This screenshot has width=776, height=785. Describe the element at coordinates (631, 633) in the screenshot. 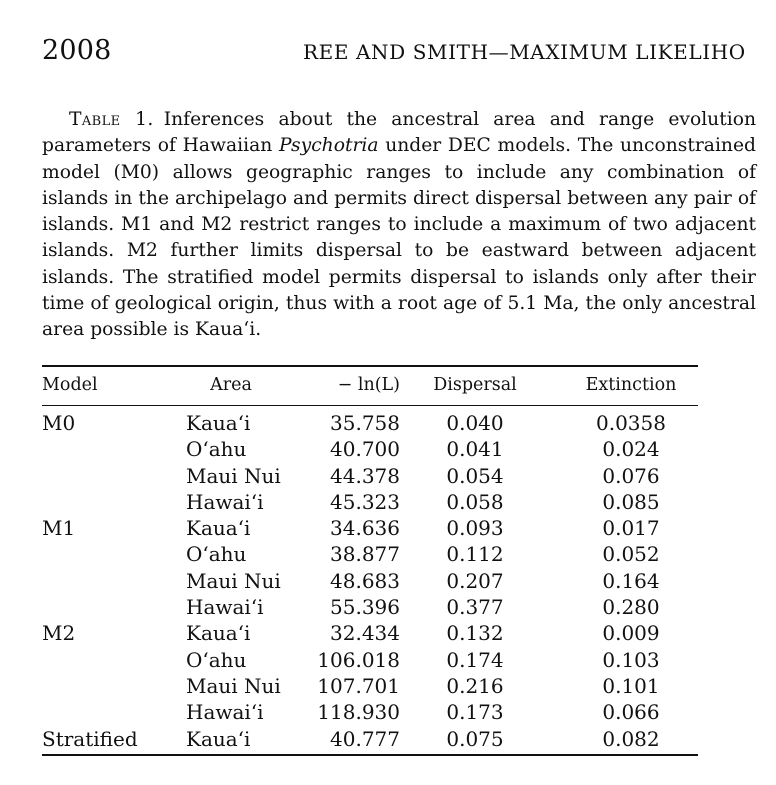

I see `cell-extinction: 0.009` at that location.